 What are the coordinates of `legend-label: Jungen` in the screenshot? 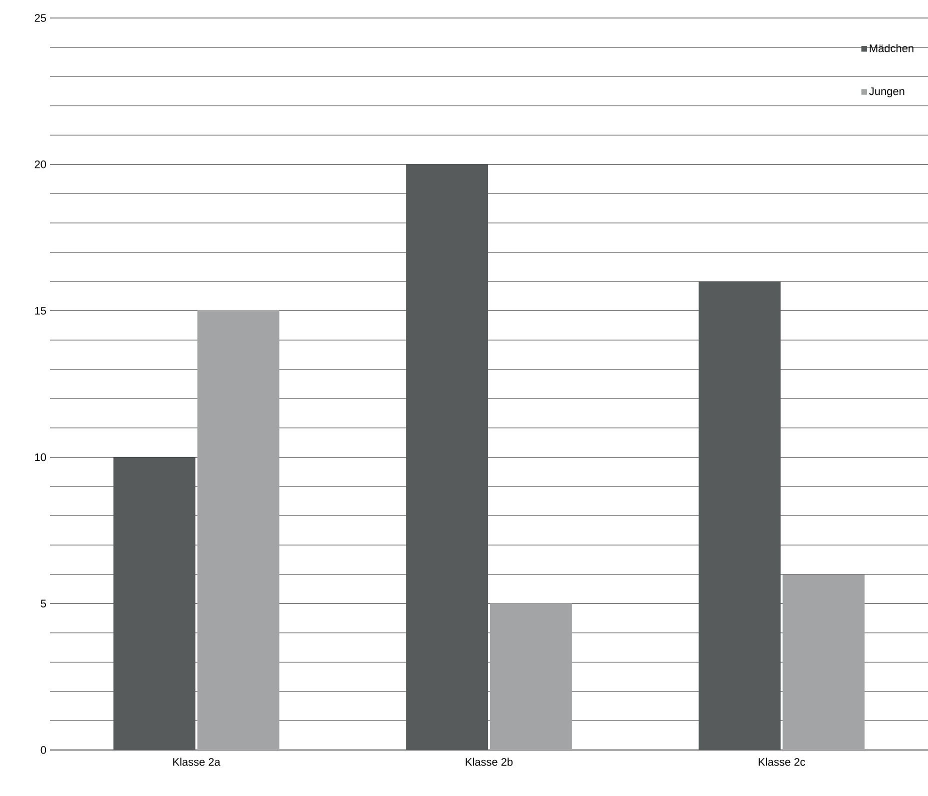 It's located at (886, 92).